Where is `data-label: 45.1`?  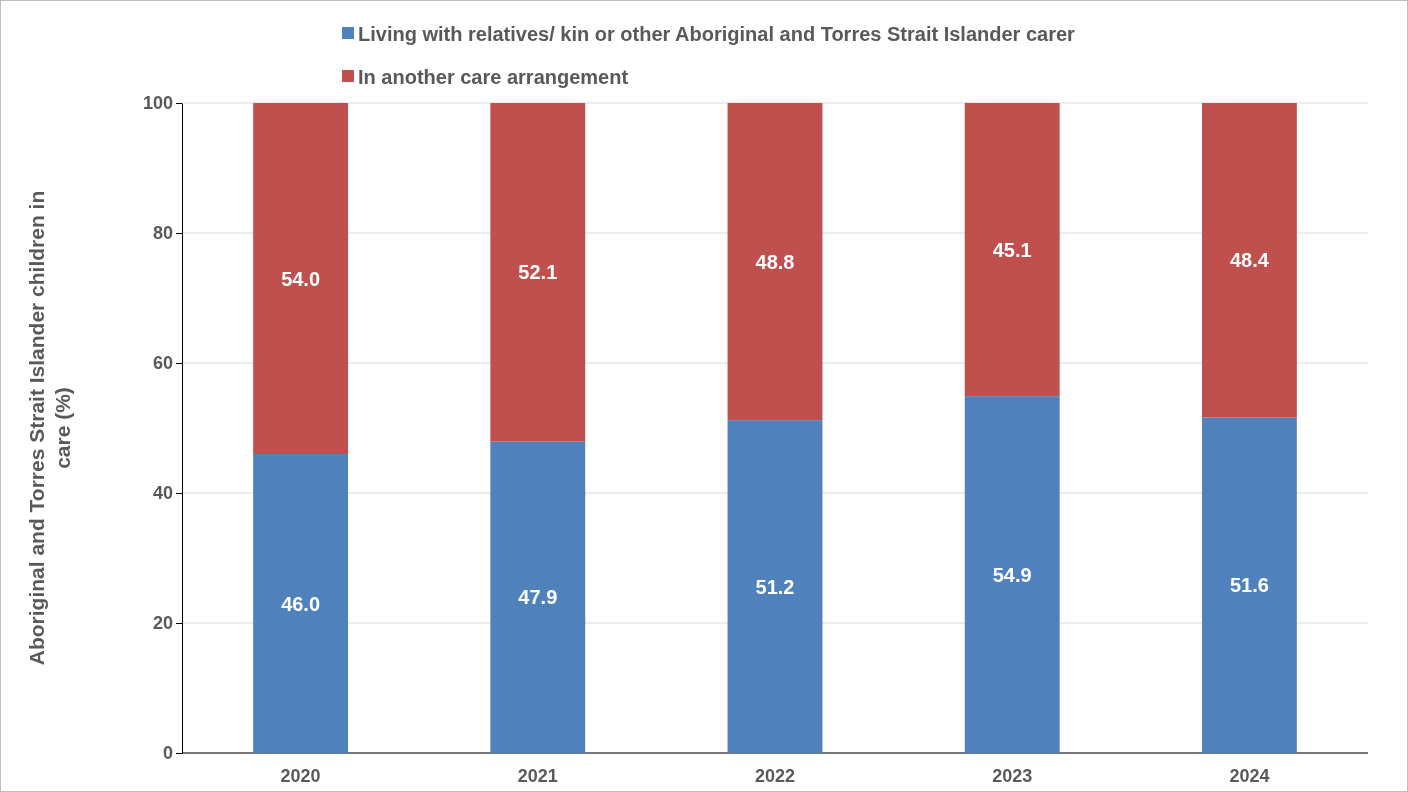
data-label: 45.1 is located at coordinates (1012, 249).